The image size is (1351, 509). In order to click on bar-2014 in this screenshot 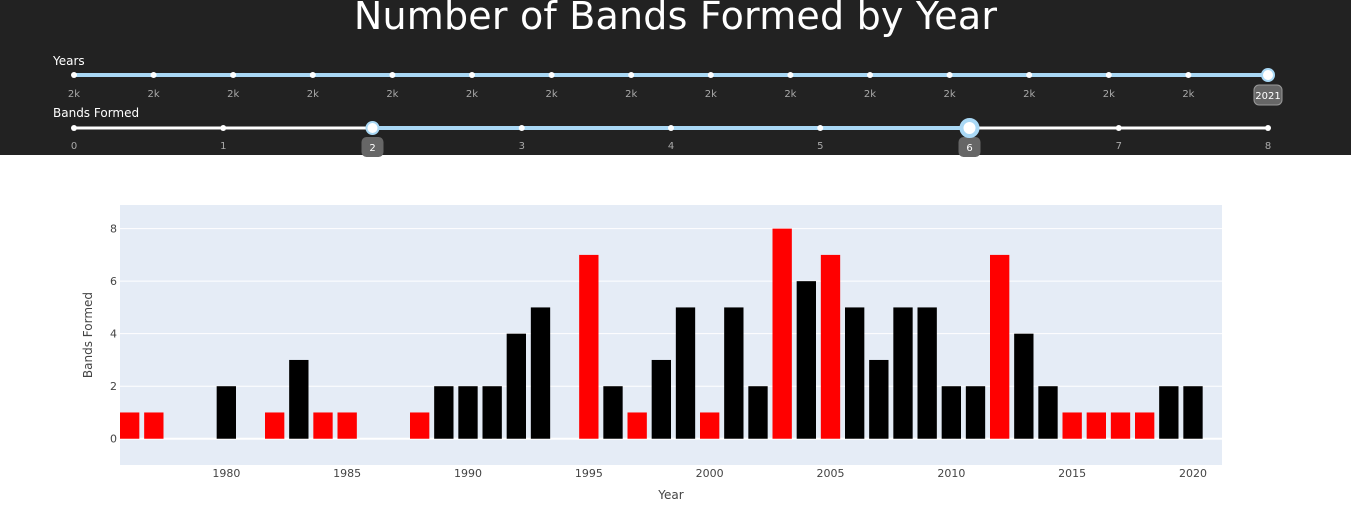, I will do `click(1048, 412)`.